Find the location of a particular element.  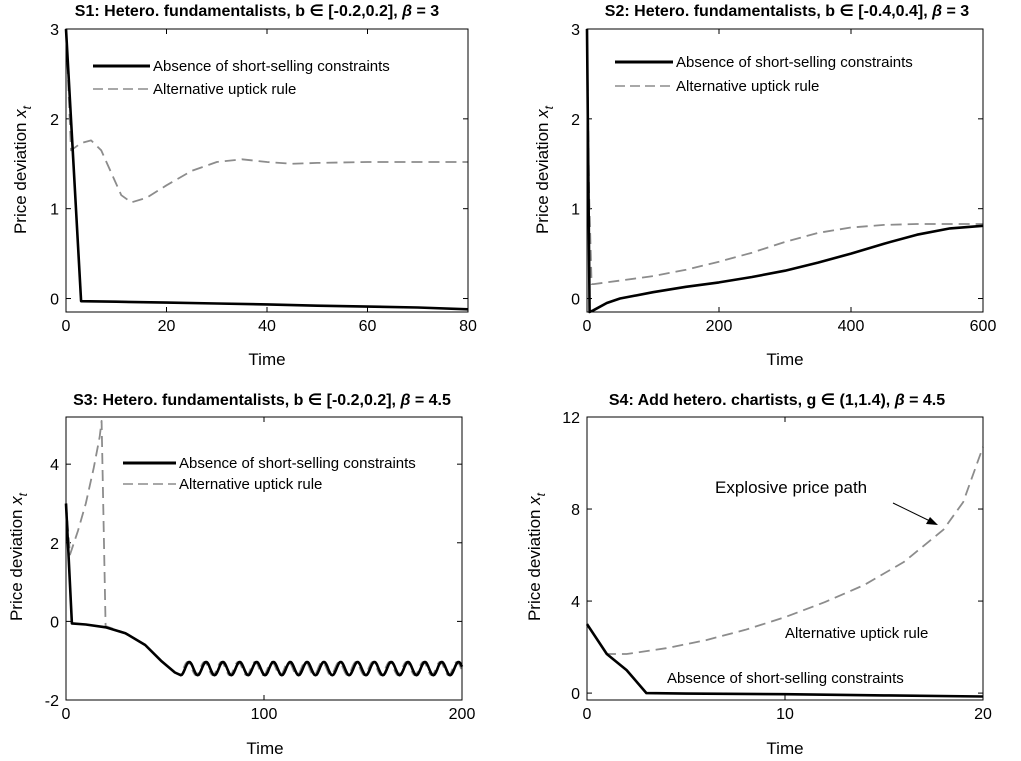

annotation-uptick-label: Alternative uptick rule is located at coordinates (856, 633).